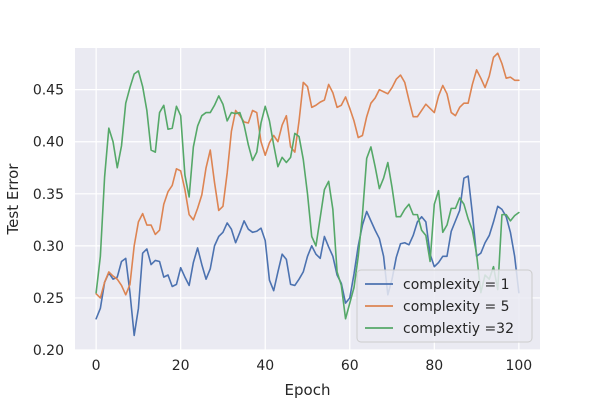  Describe the element at coordinates (350, 366) in the screenshot. I see `x-tick-label: 60` at that location.